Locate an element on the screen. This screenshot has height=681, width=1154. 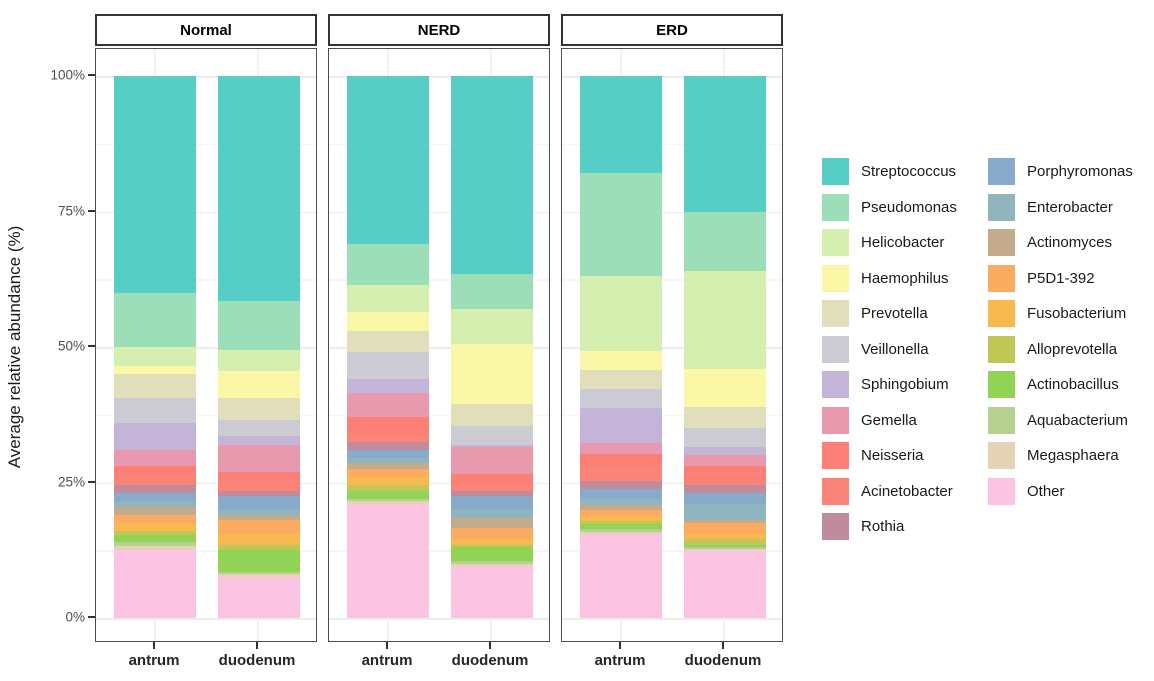
legend-label: Enterobacter is located at coordinates (1070, 207).